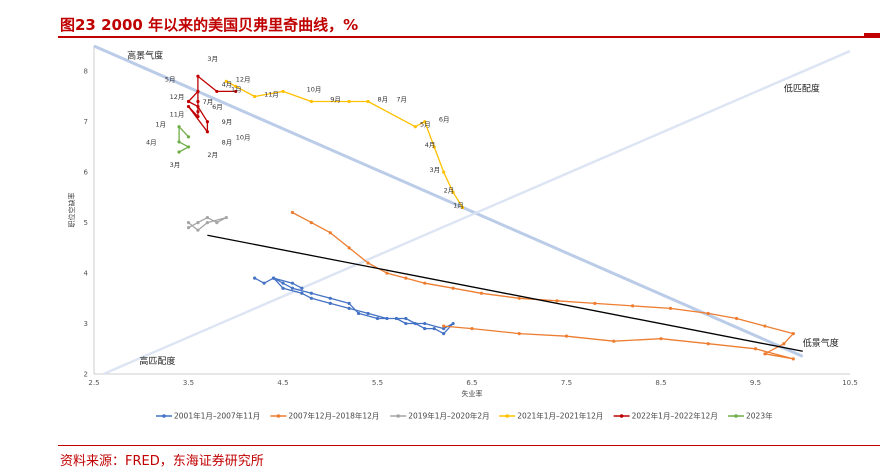 The width and height of the screenshot is (880, 474). What do you see at coordinates (425, 125) in the screenshot?
I see `point-label: 5月` at bounding box center [425, 125].